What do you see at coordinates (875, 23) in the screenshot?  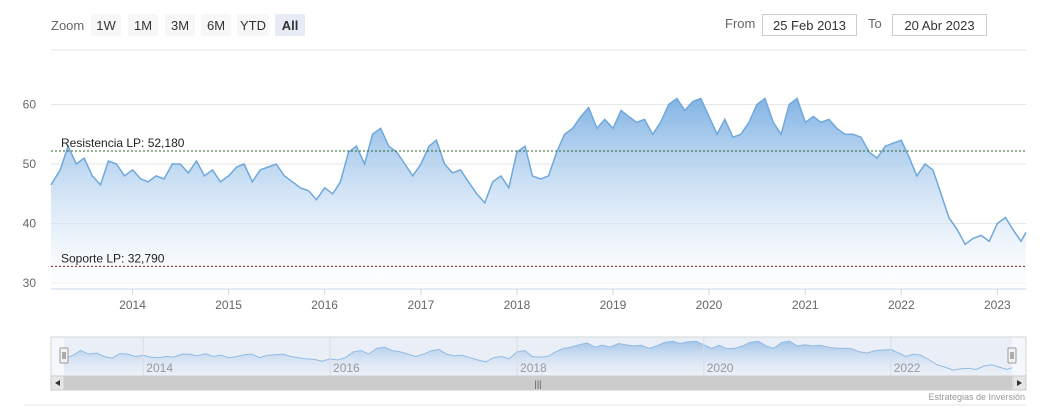 I see `to-label: To` at bounding box center [875, 23].